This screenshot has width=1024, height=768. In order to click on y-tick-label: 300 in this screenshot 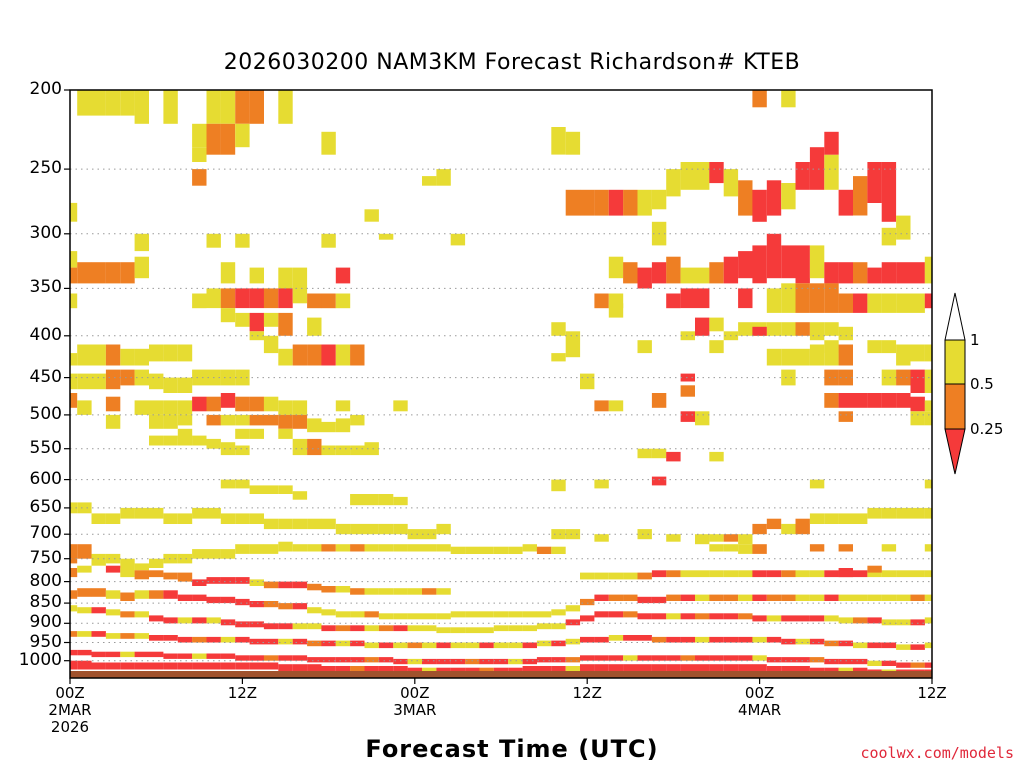, I will do `click(45, 232)`.